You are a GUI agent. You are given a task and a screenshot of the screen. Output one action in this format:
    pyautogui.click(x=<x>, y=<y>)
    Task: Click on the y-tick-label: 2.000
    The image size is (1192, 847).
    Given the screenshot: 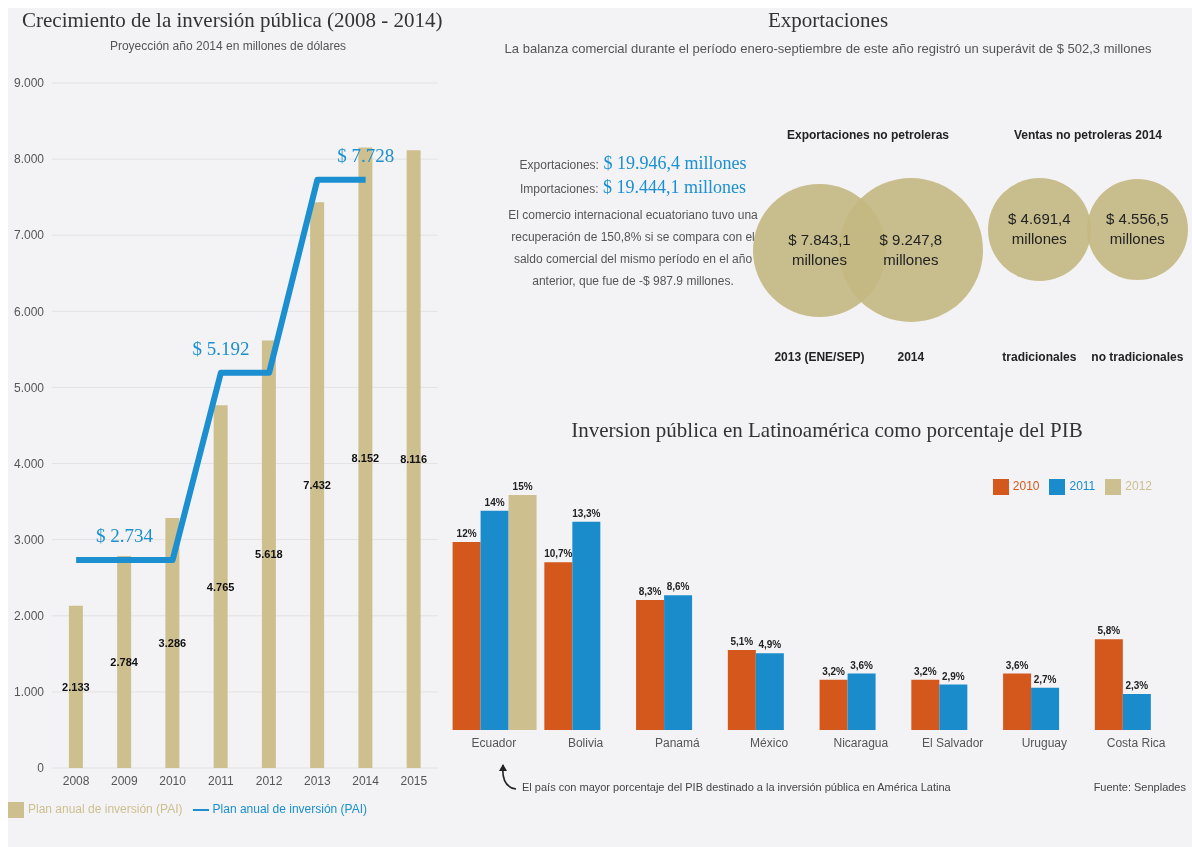 What is the action you would take?
    pyautogui.click(x=29, y=616)
    